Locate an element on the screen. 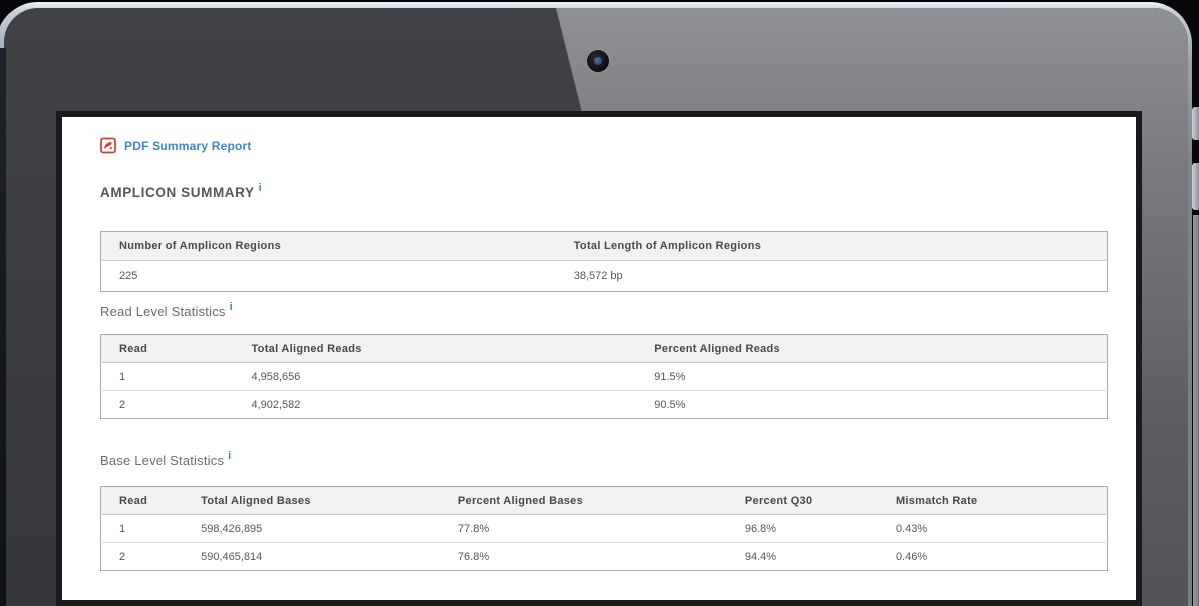  cell-percent-q30: 96.8% is located at coordinates (810, 528).